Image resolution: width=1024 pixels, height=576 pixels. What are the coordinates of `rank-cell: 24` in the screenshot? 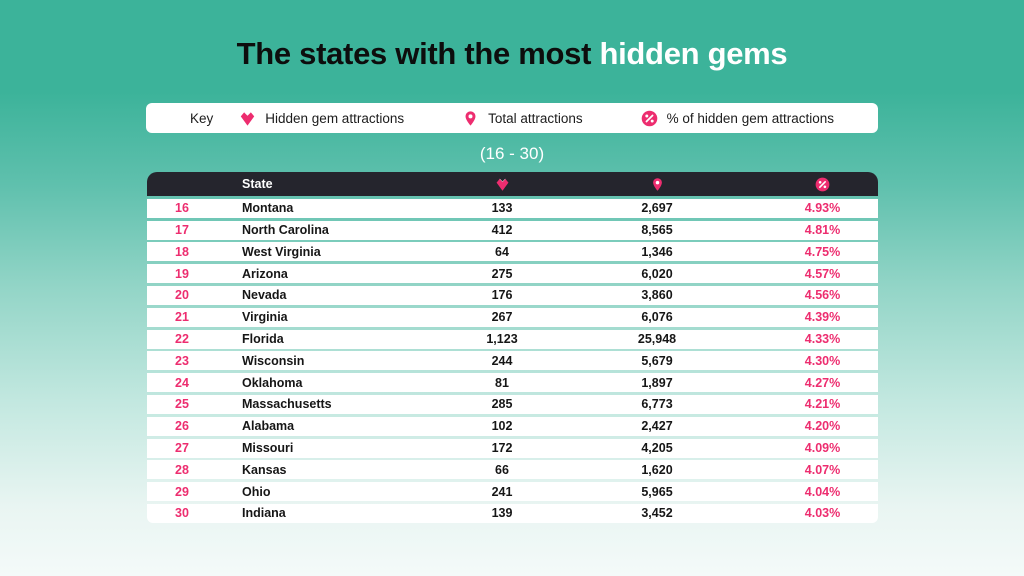 It's located at (182, 382).